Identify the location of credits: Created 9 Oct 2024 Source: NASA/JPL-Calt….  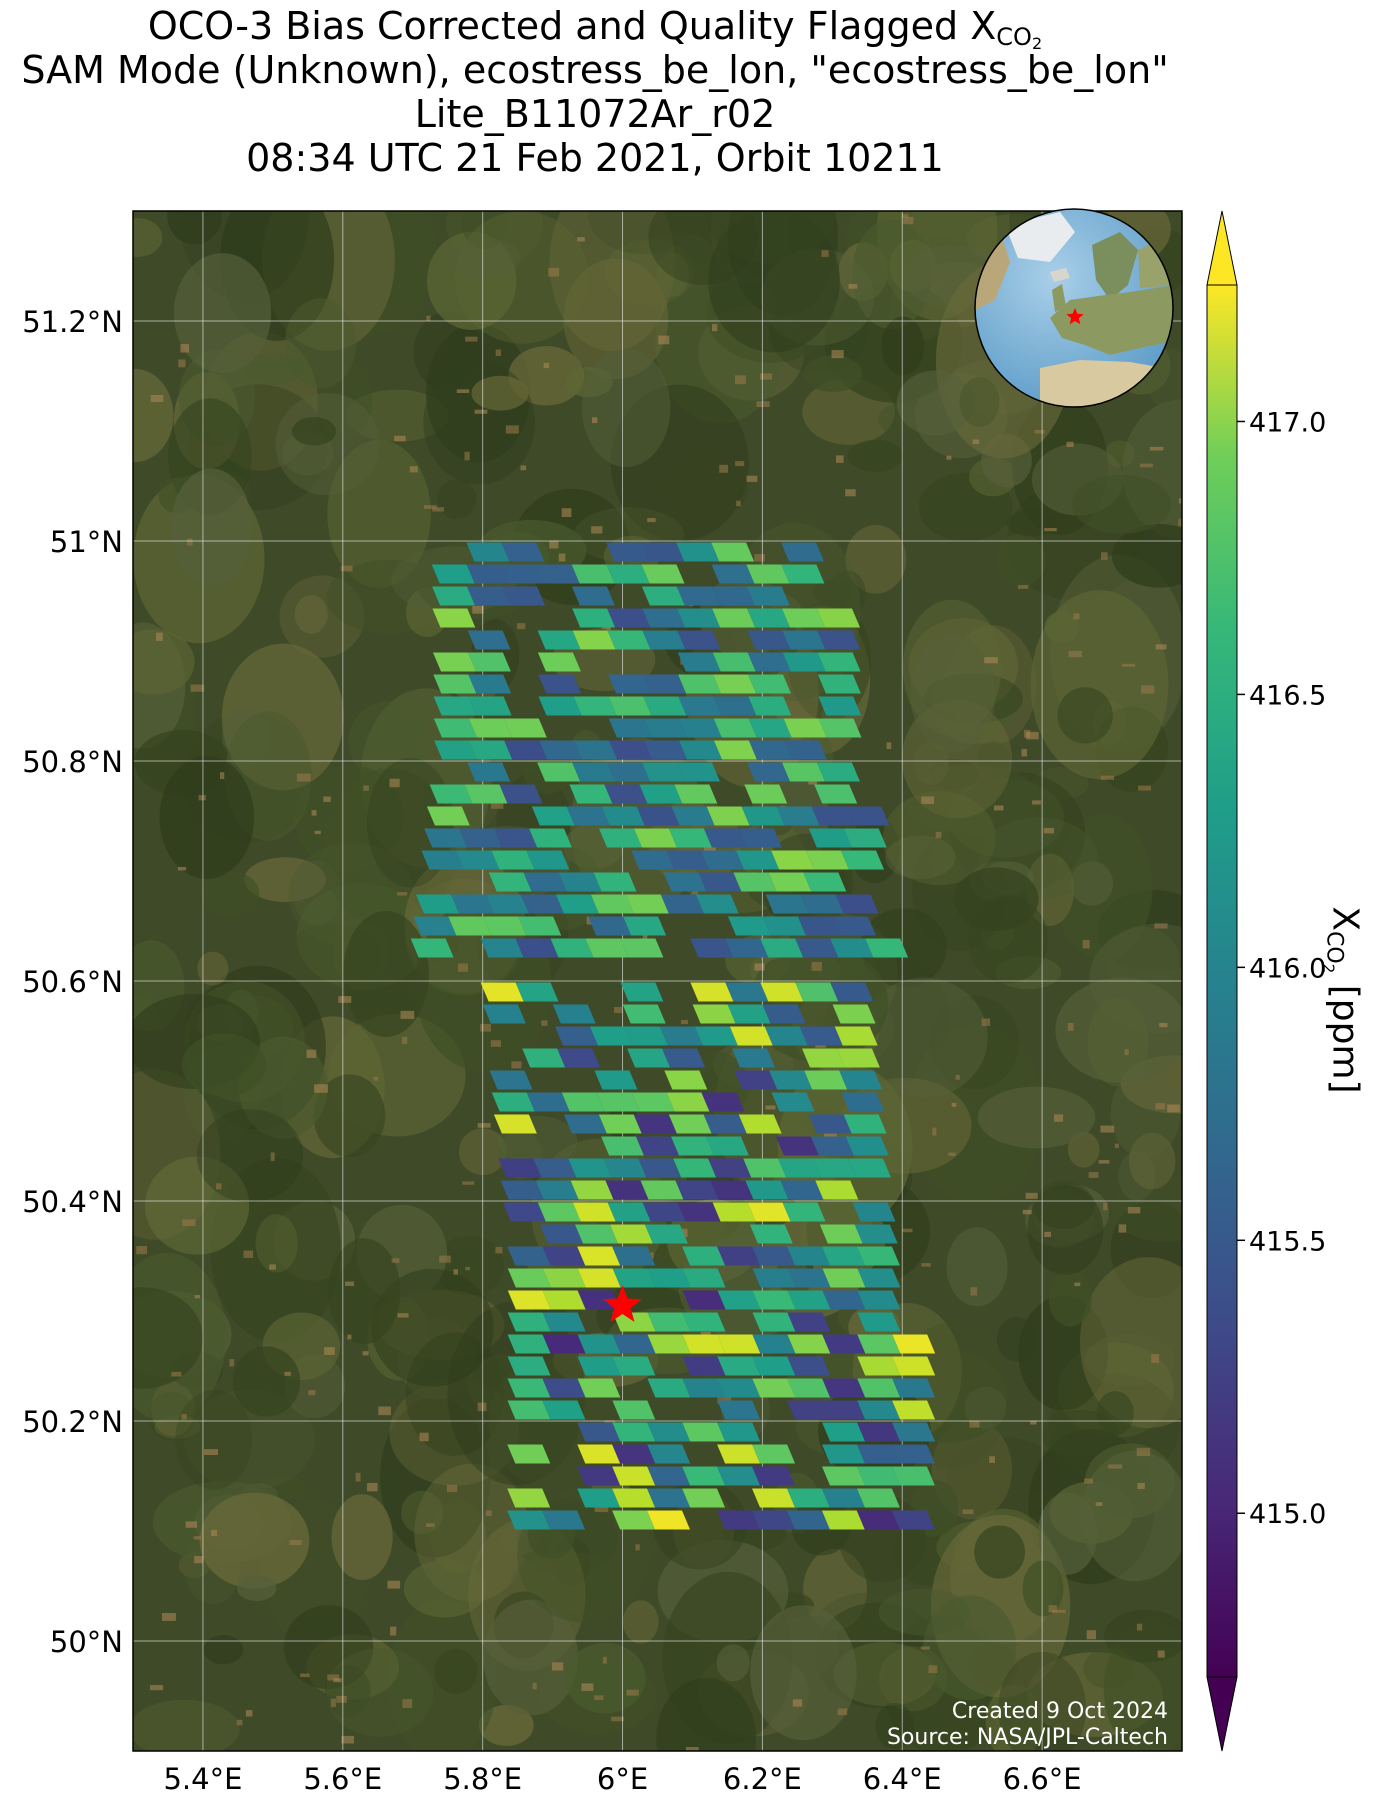
(1027, 1724).